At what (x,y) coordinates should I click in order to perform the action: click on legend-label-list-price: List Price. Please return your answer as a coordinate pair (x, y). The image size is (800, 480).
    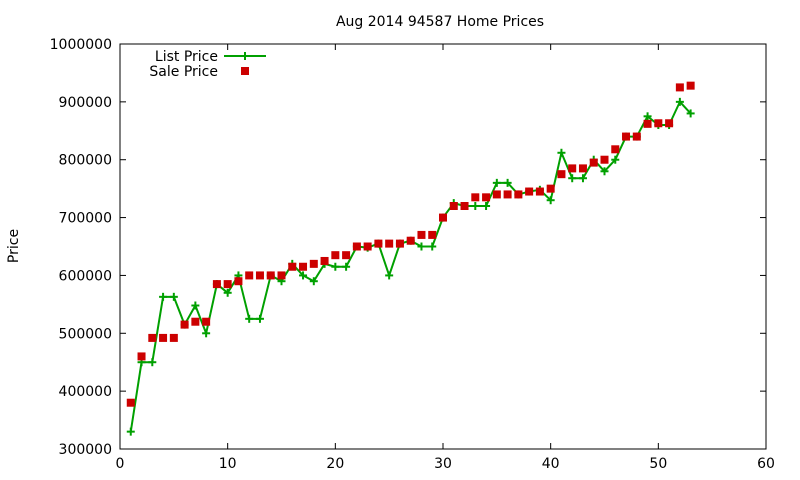
    Looking at the image, I should click on (186, 57).